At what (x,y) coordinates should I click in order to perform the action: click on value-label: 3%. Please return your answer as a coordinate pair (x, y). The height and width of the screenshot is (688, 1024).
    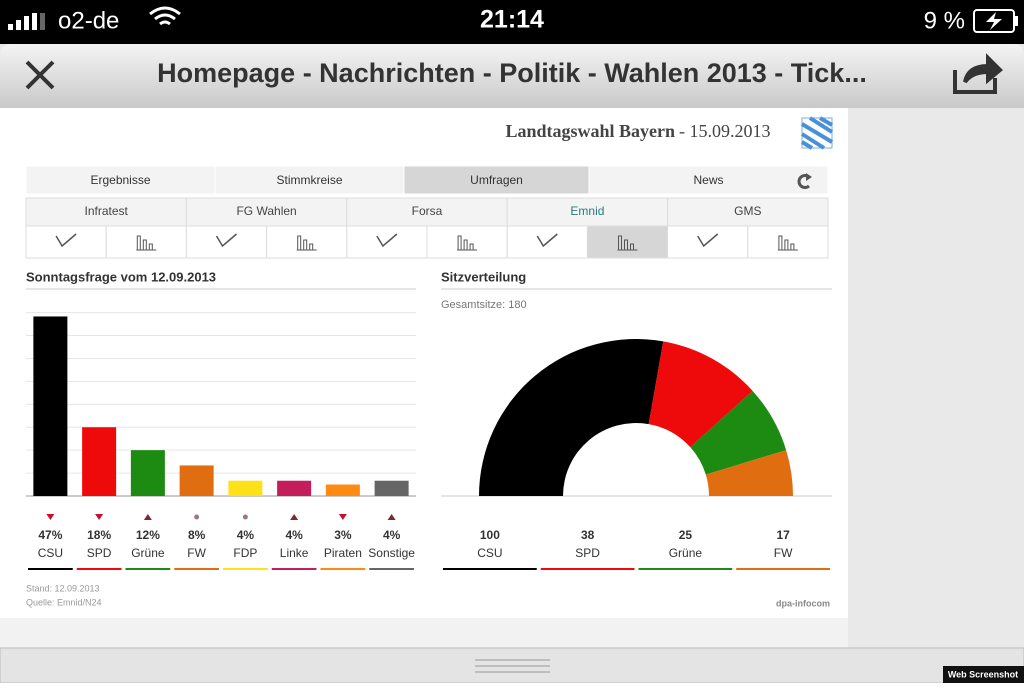
    Looking at the image, I should click on (343, 535).